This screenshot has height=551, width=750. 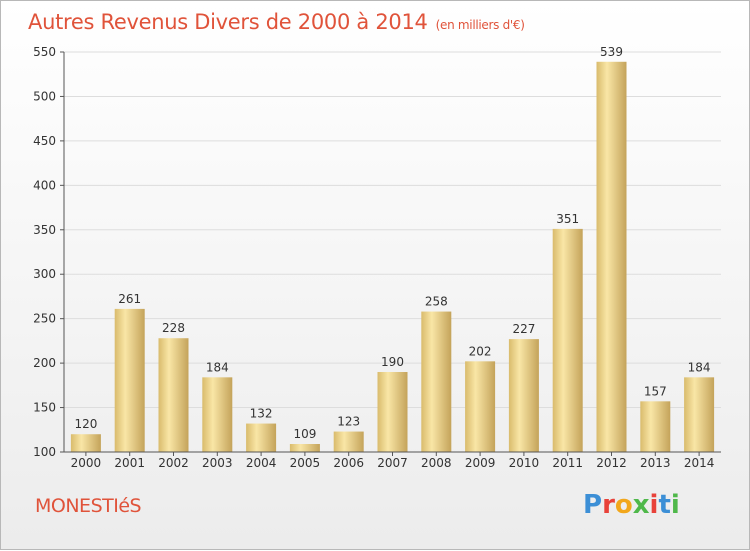 What do you see at coordinates (623, 505) in the screenshot?
I see `logo-letter: o` at bounding box center [623, 505].